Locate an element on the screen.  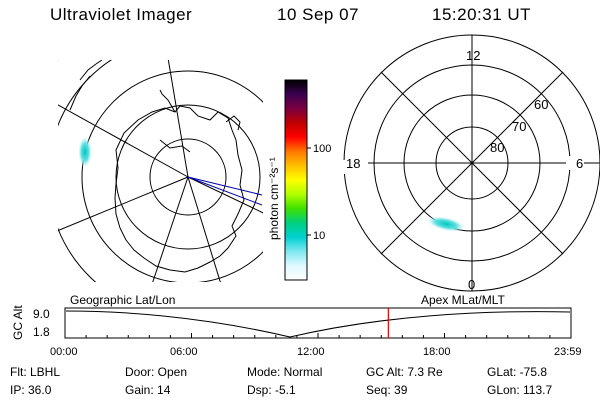
timeline-ticks is located at coordinates (318, 335).